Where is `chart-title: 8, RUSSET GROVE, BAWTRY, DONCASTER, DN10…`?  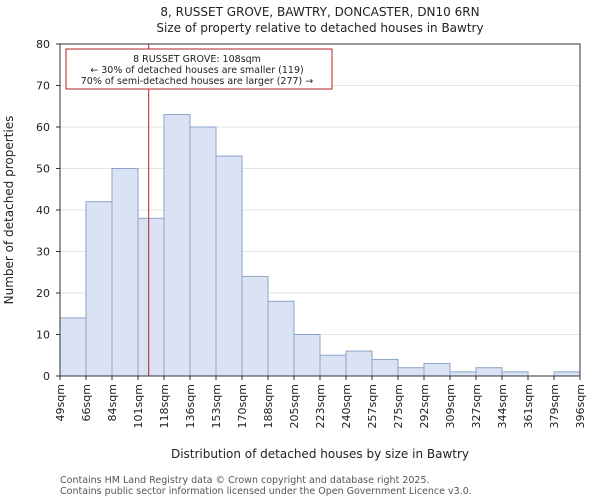 chart-title: 8, RUSSET GROVE, BAWTRY, DONCASTER, DN10… is located at coordinates (319, 12).